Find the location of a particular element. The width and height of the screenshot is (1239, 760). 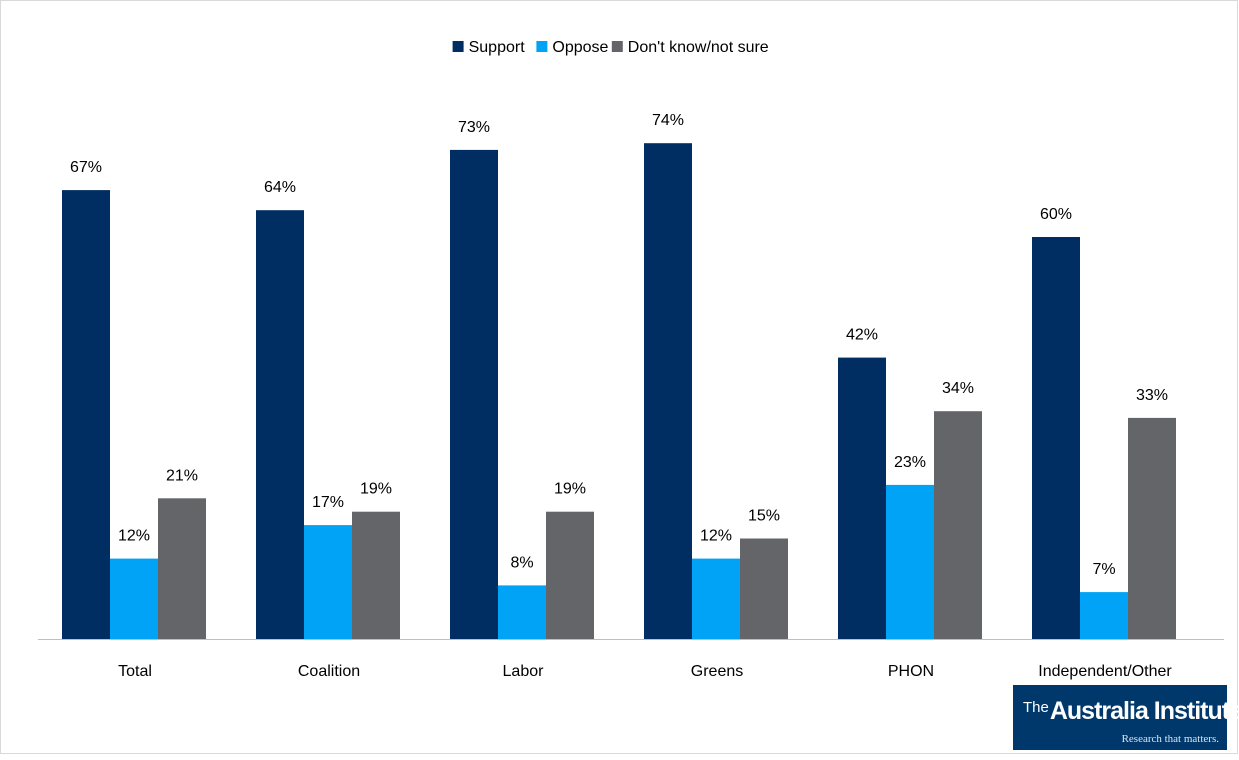

bar-total-support is located at coordinates (86, 414).